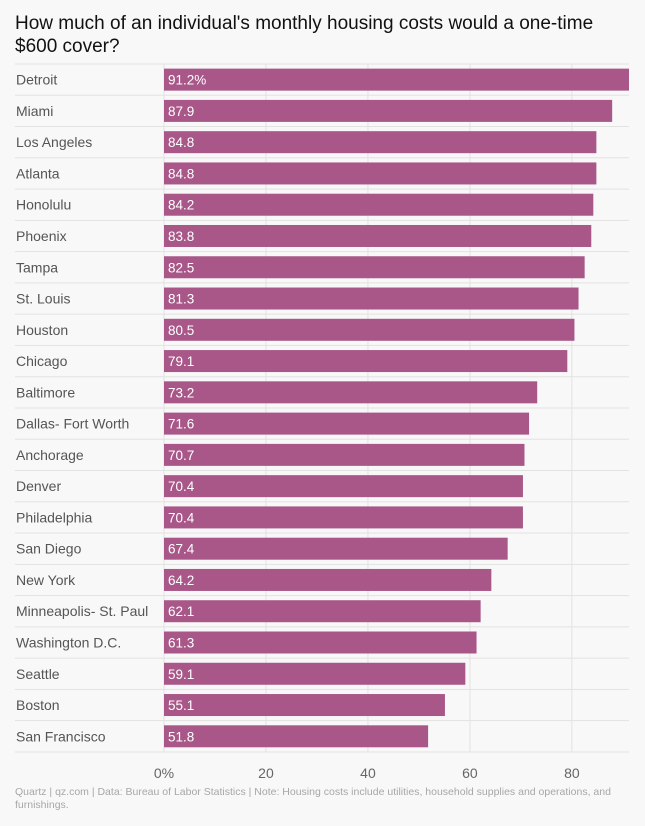 This screenshot has width=645, height=826. Describe the element at coordinates (181, 611) in the screenshot. I see `value-label: 62.1` at that location.